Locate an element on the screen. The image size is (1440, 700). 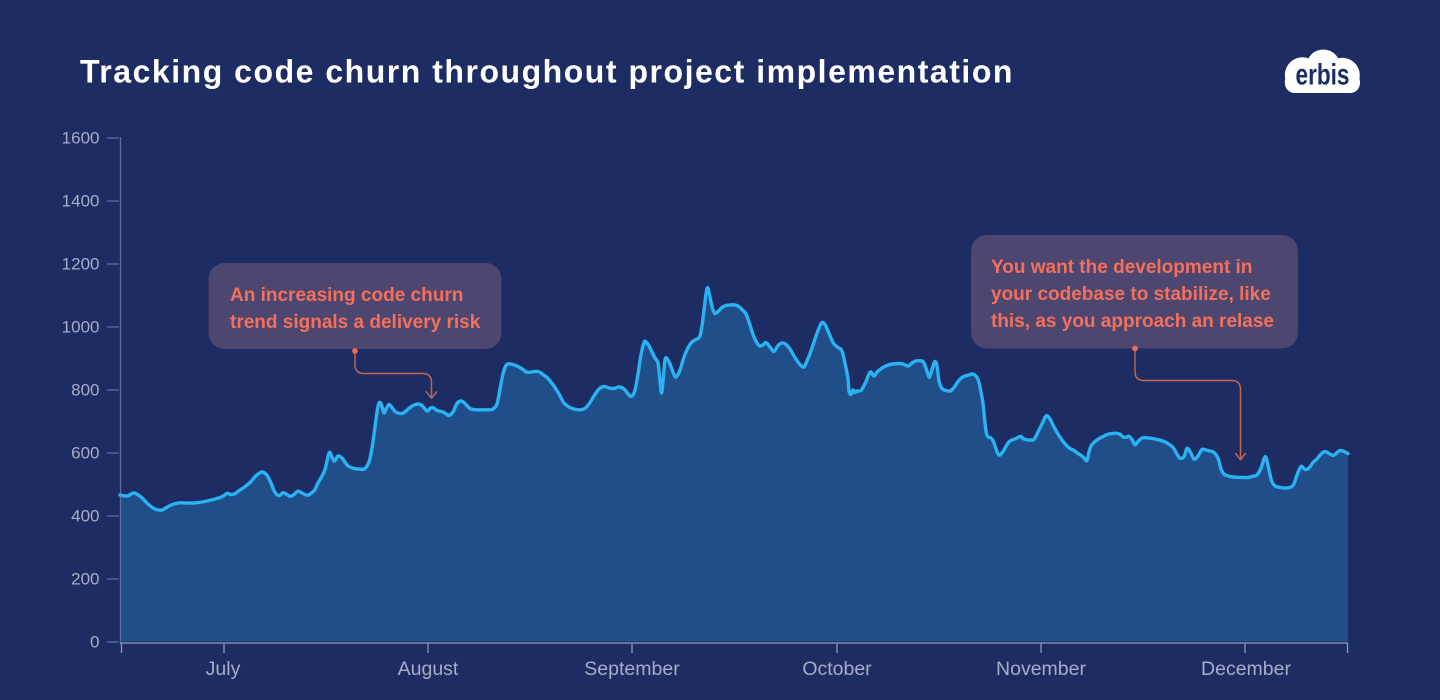
svg-text:this, as you approach an relas: this, as you approach an relase is located at coordinates (1132, 321).